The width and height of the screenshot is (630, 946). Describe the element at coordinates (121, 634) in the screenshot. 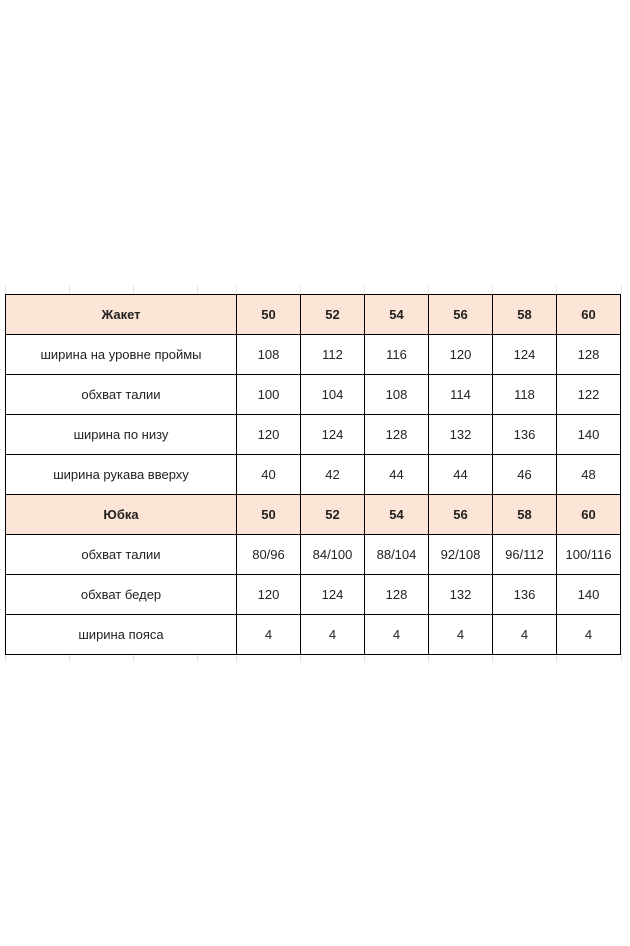

I see `measurement-label: ширина пояса` at that location.